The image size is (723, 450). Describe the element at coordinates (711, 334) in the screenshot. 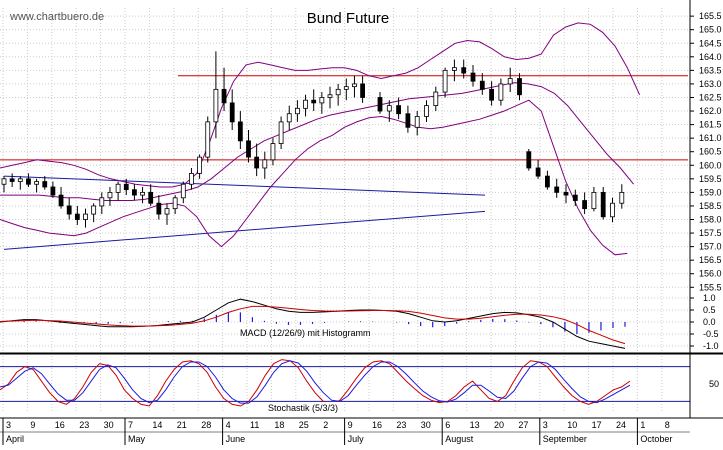

I see `macd-y-tick-label: -0.5` at that location.